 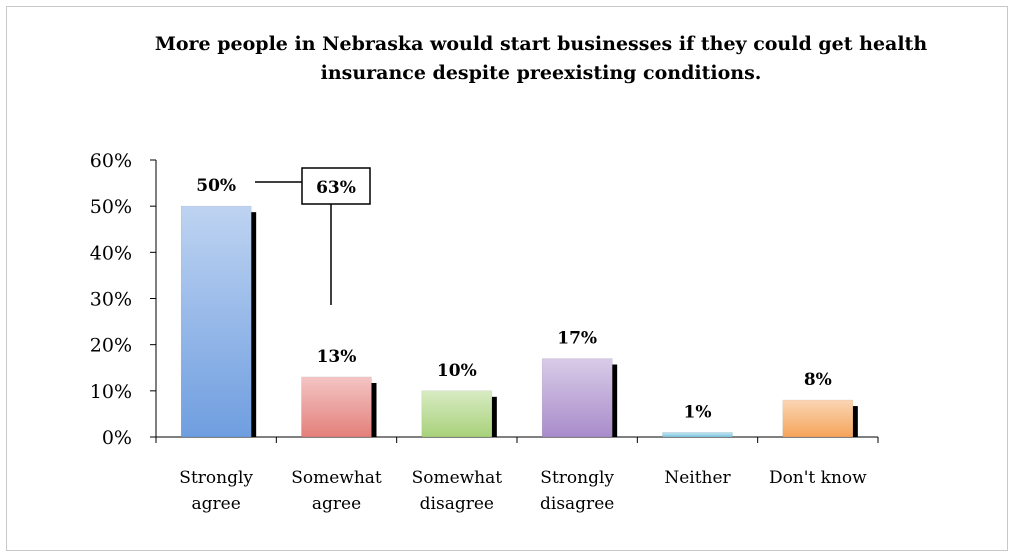 I want to click on x-tick-label: Don't know, so click(x=818, y=478).